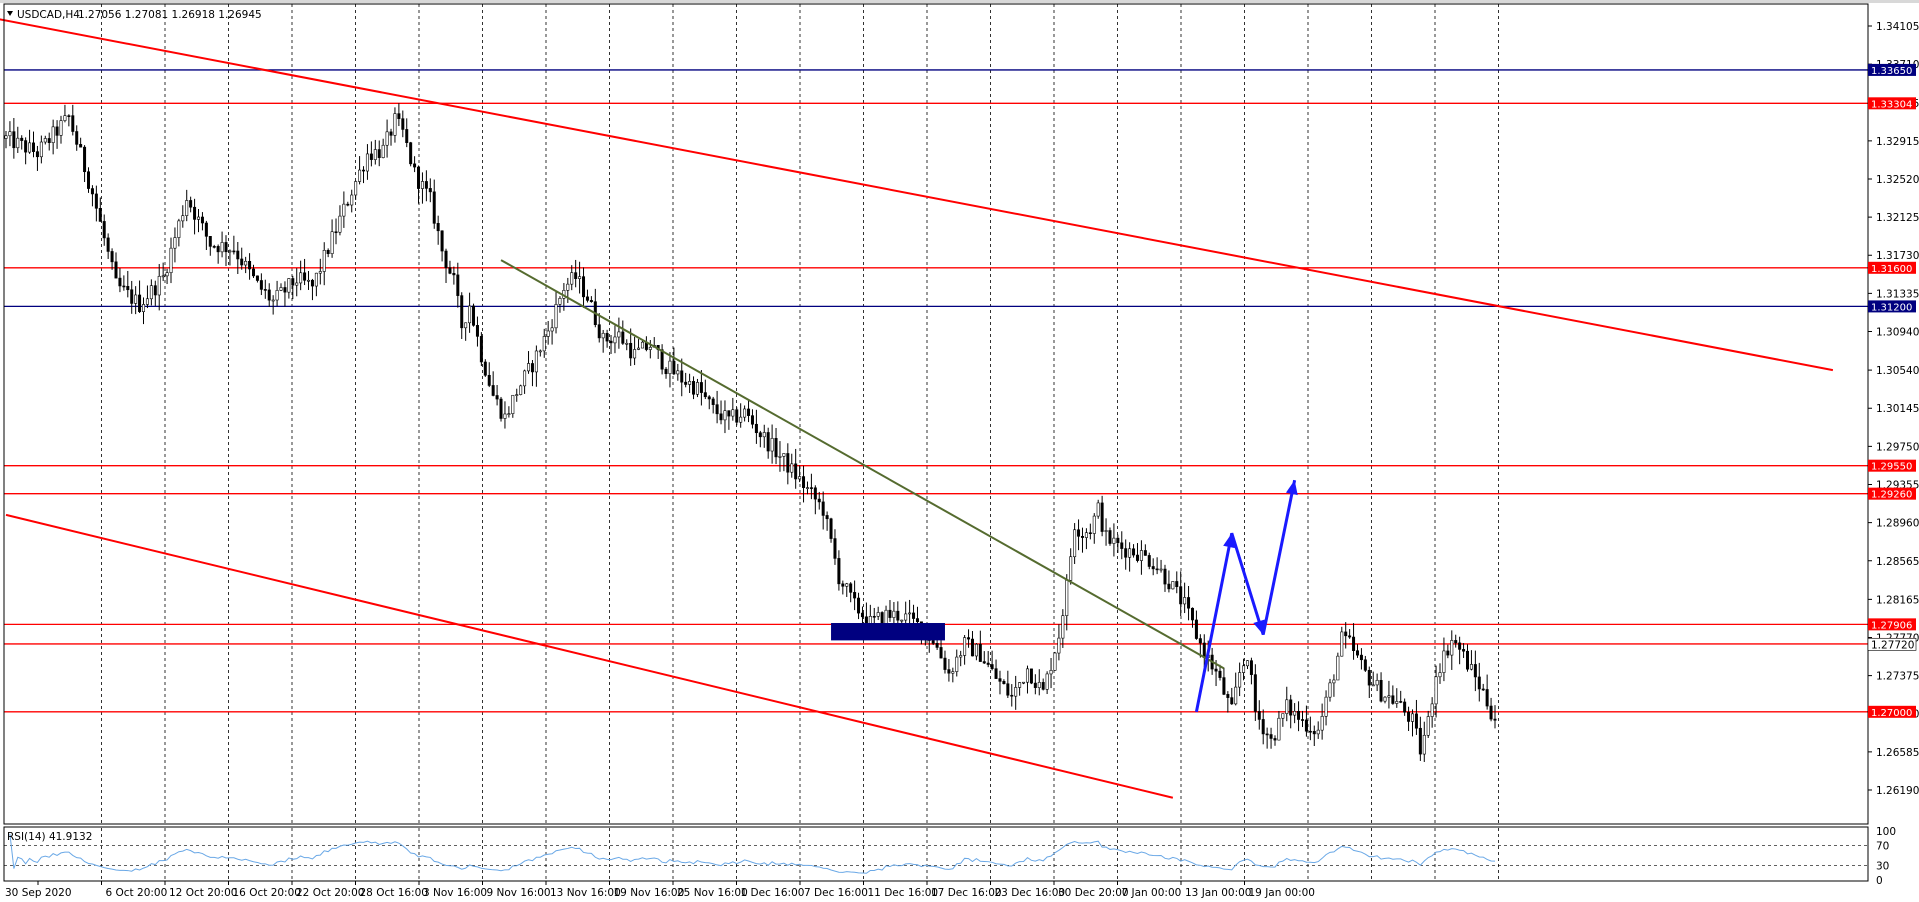 This screenshot has height=902, width=1919. I want to click on last-price-label: 1.27720, so click(1892, 645).